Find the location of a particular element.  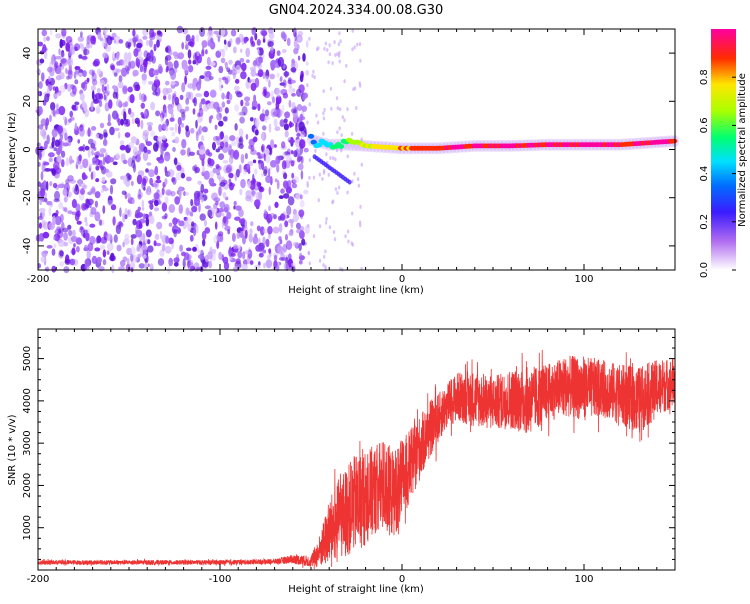

y-tick-label: 40 is located at coordinates (27, 53).